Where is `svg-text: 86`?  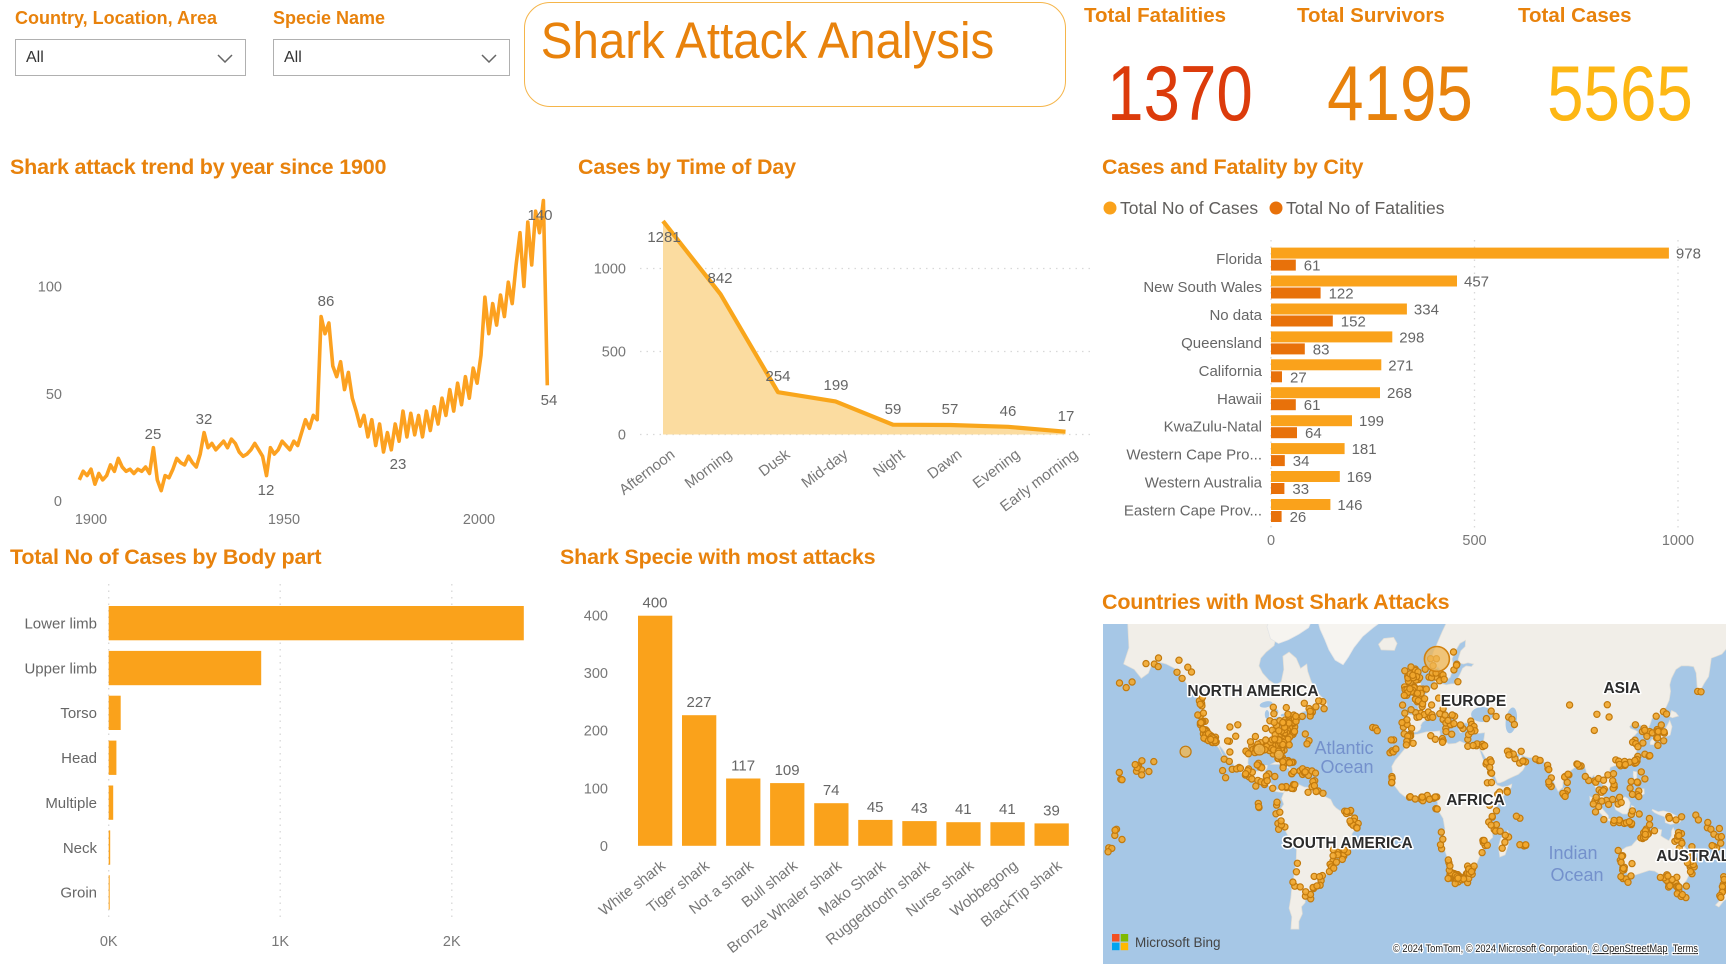 svg-text: 86 is located at coordinates (326, 301).